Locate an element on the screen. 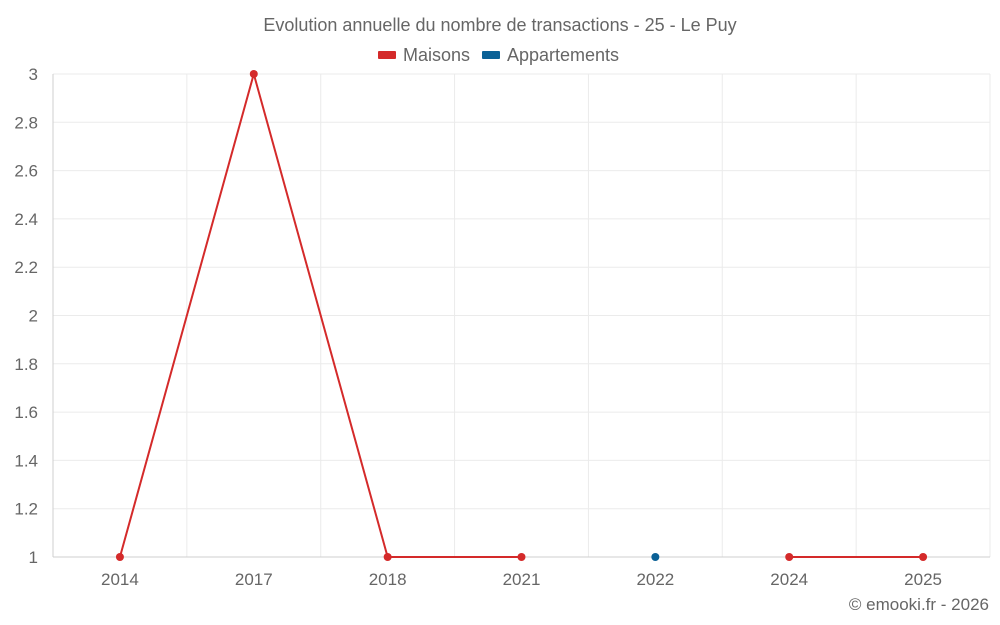  x-tick-label: 2018 is located at coordinates (388, 579).